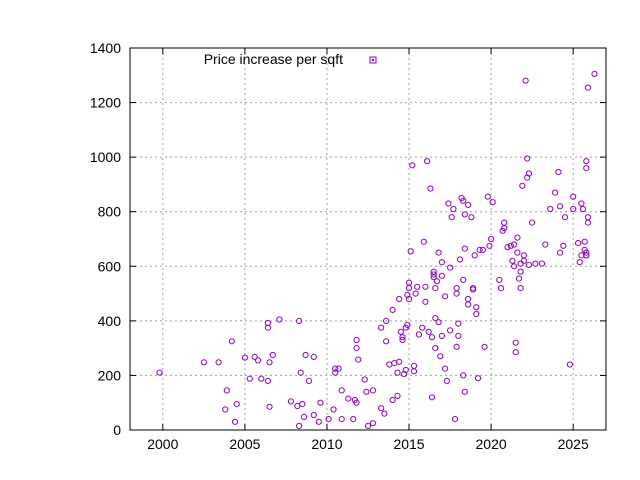 This screenshot has height=480, width=640. What do you see at coordinates (244, 444) in the screenshot?
I see `x-tick-label: 2005` at bounding box center [244, 444].